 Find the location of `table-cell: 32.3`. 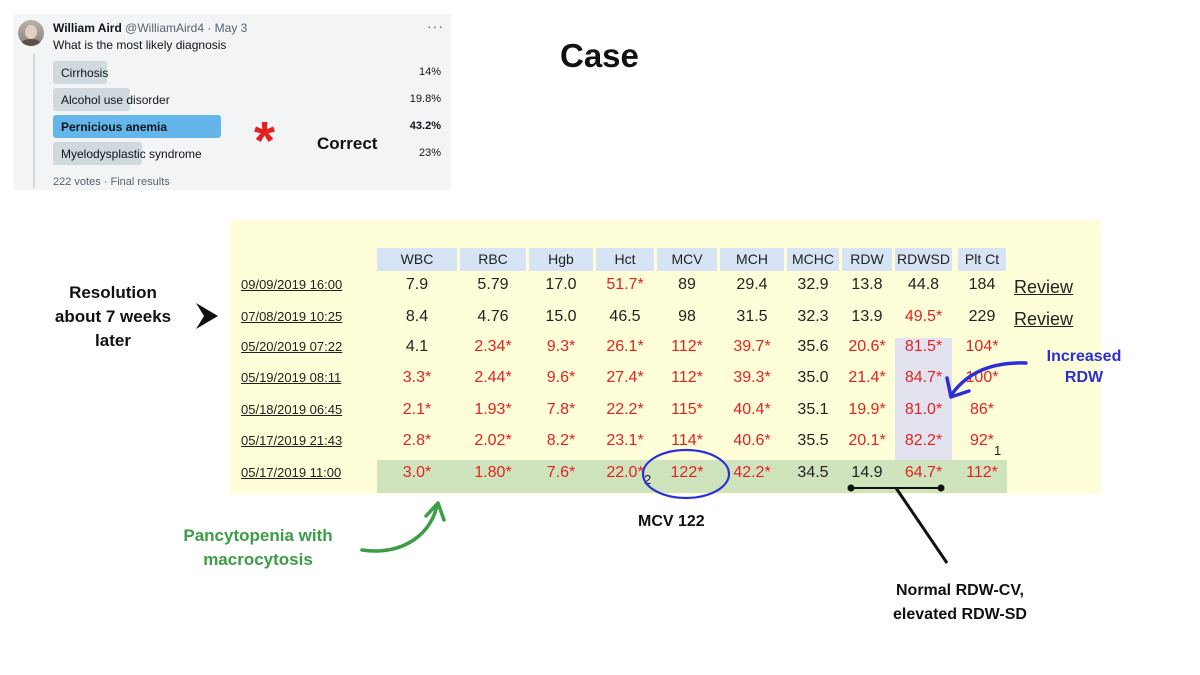

table-cell: 32.3 is located at coordinates (813, 316).